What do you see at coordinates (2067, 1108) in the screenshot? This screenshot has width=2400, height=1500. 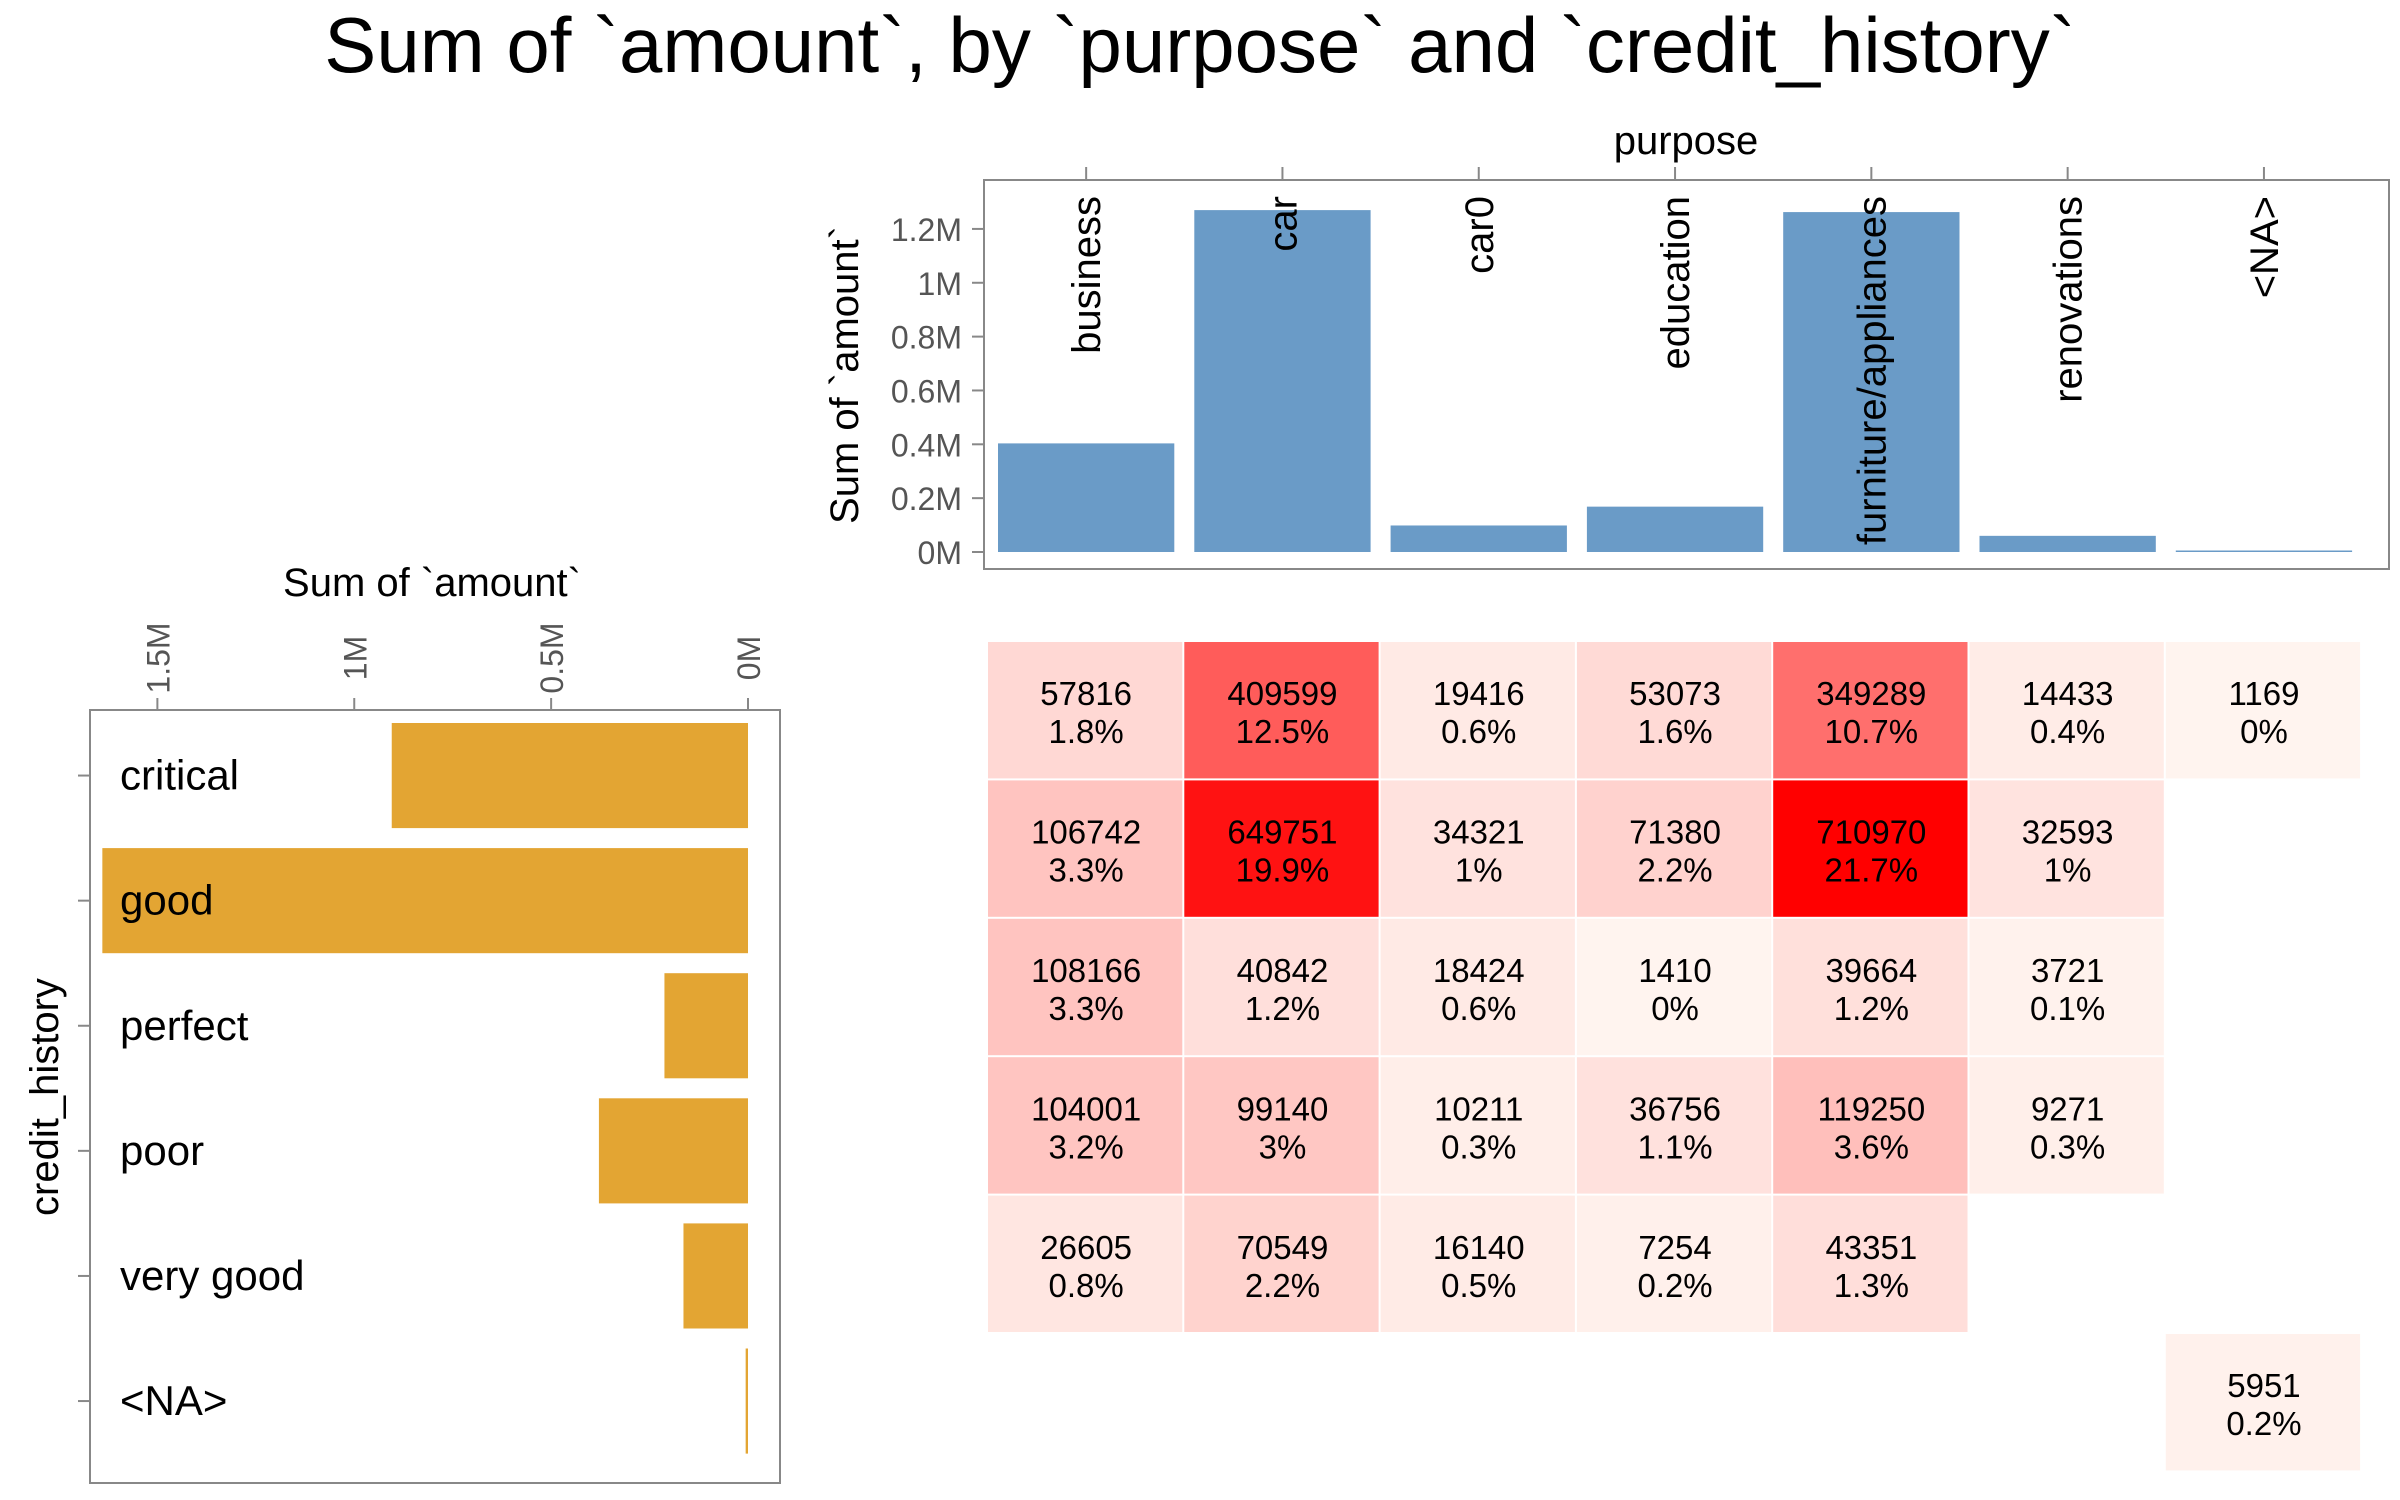 I see `heatmap-cell-value: 9271` at bounding box center [2067, 1108].